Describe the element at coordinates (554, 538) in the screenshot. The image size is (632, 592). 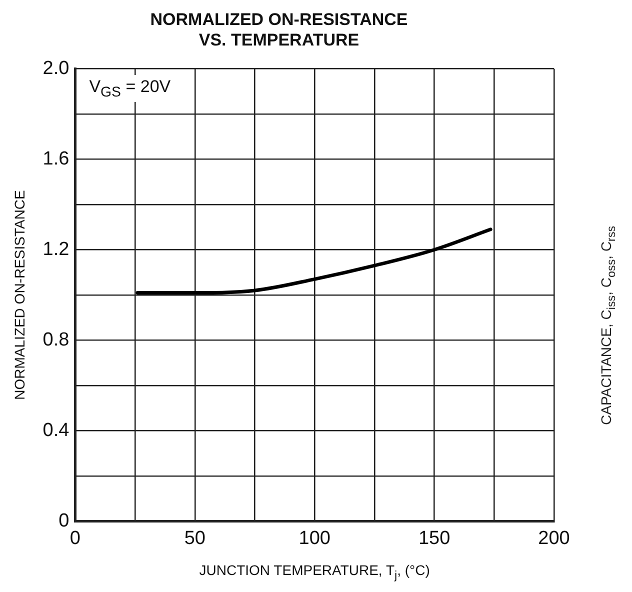
I see `x-tick-label: 200` at that location.